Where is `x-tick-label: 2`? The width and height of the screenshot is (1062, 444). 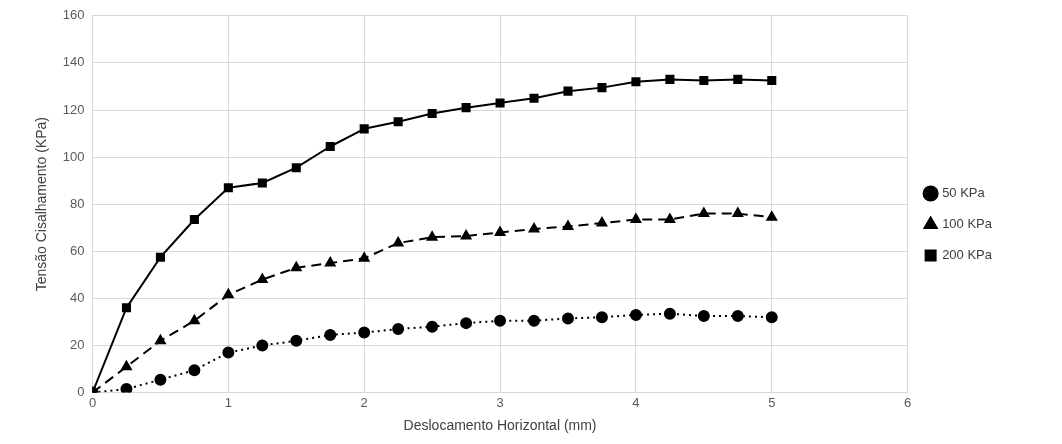
x-tick-label: 2 is located at coordinates (364, 402).